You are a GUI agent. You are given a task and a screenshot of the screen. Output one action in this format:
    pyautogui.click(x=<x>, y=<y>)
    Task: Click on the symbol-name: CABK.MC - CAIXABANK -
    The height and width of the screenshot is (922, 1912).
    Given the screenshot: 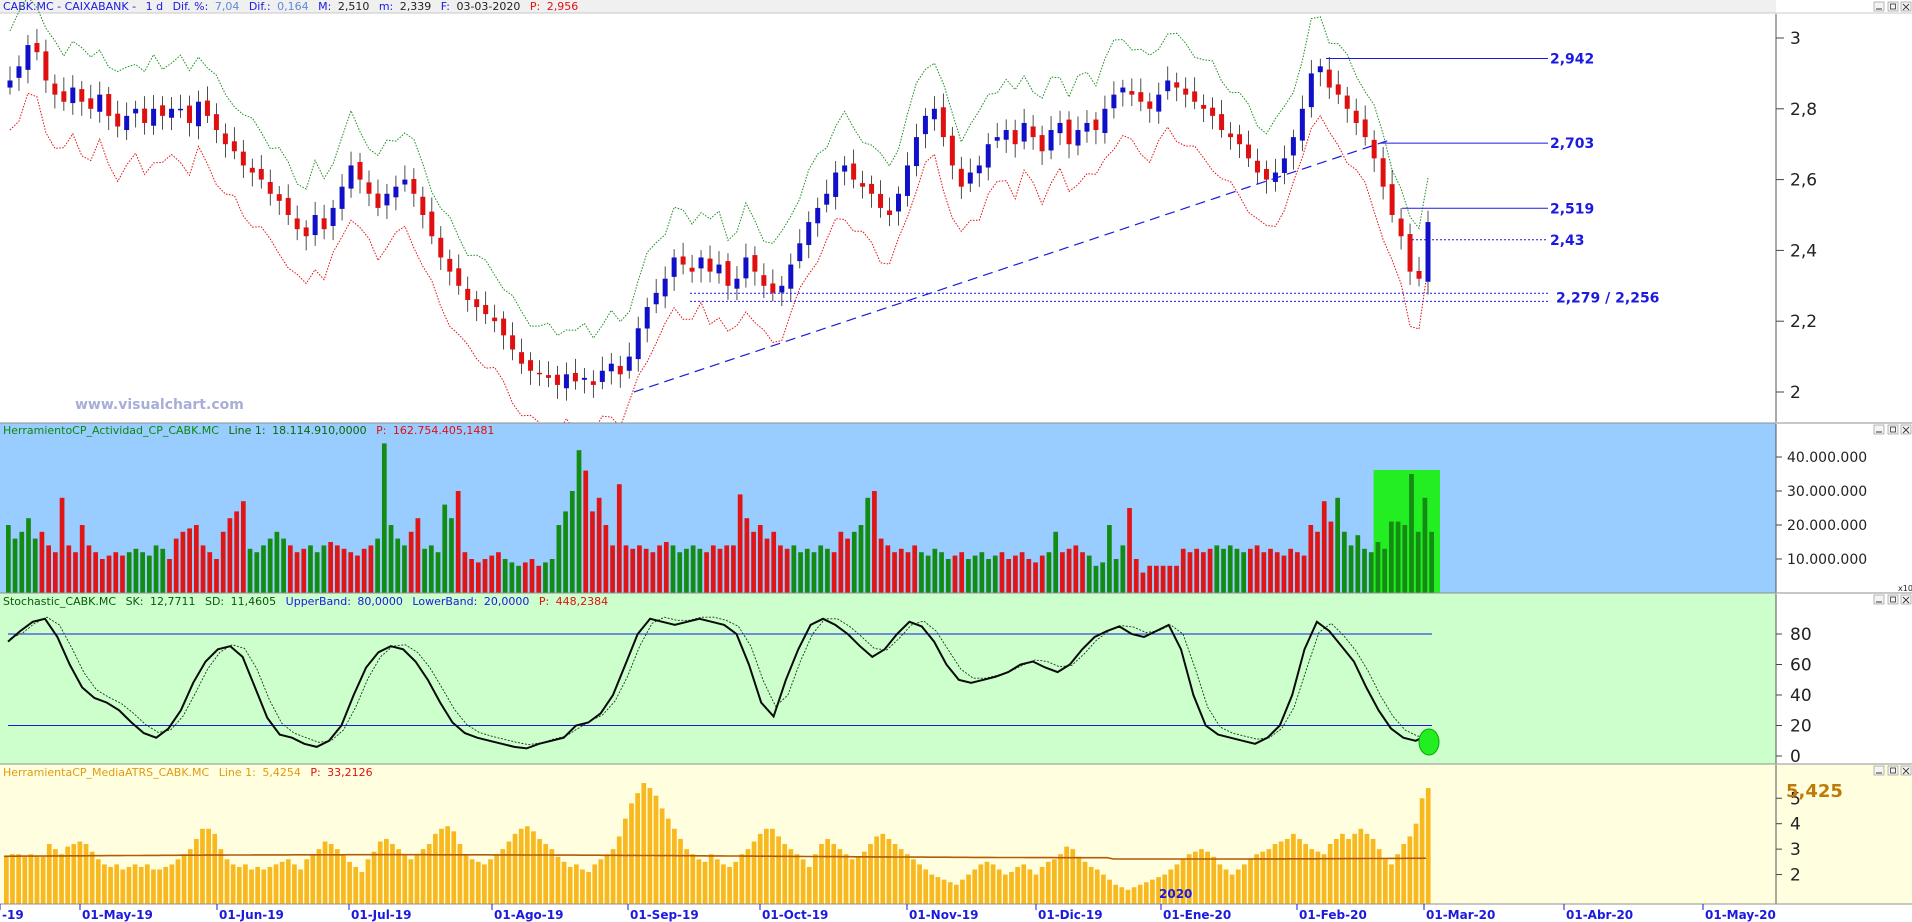 What is the action you would take?
    pyautogui.click(x=69, y=6)
    